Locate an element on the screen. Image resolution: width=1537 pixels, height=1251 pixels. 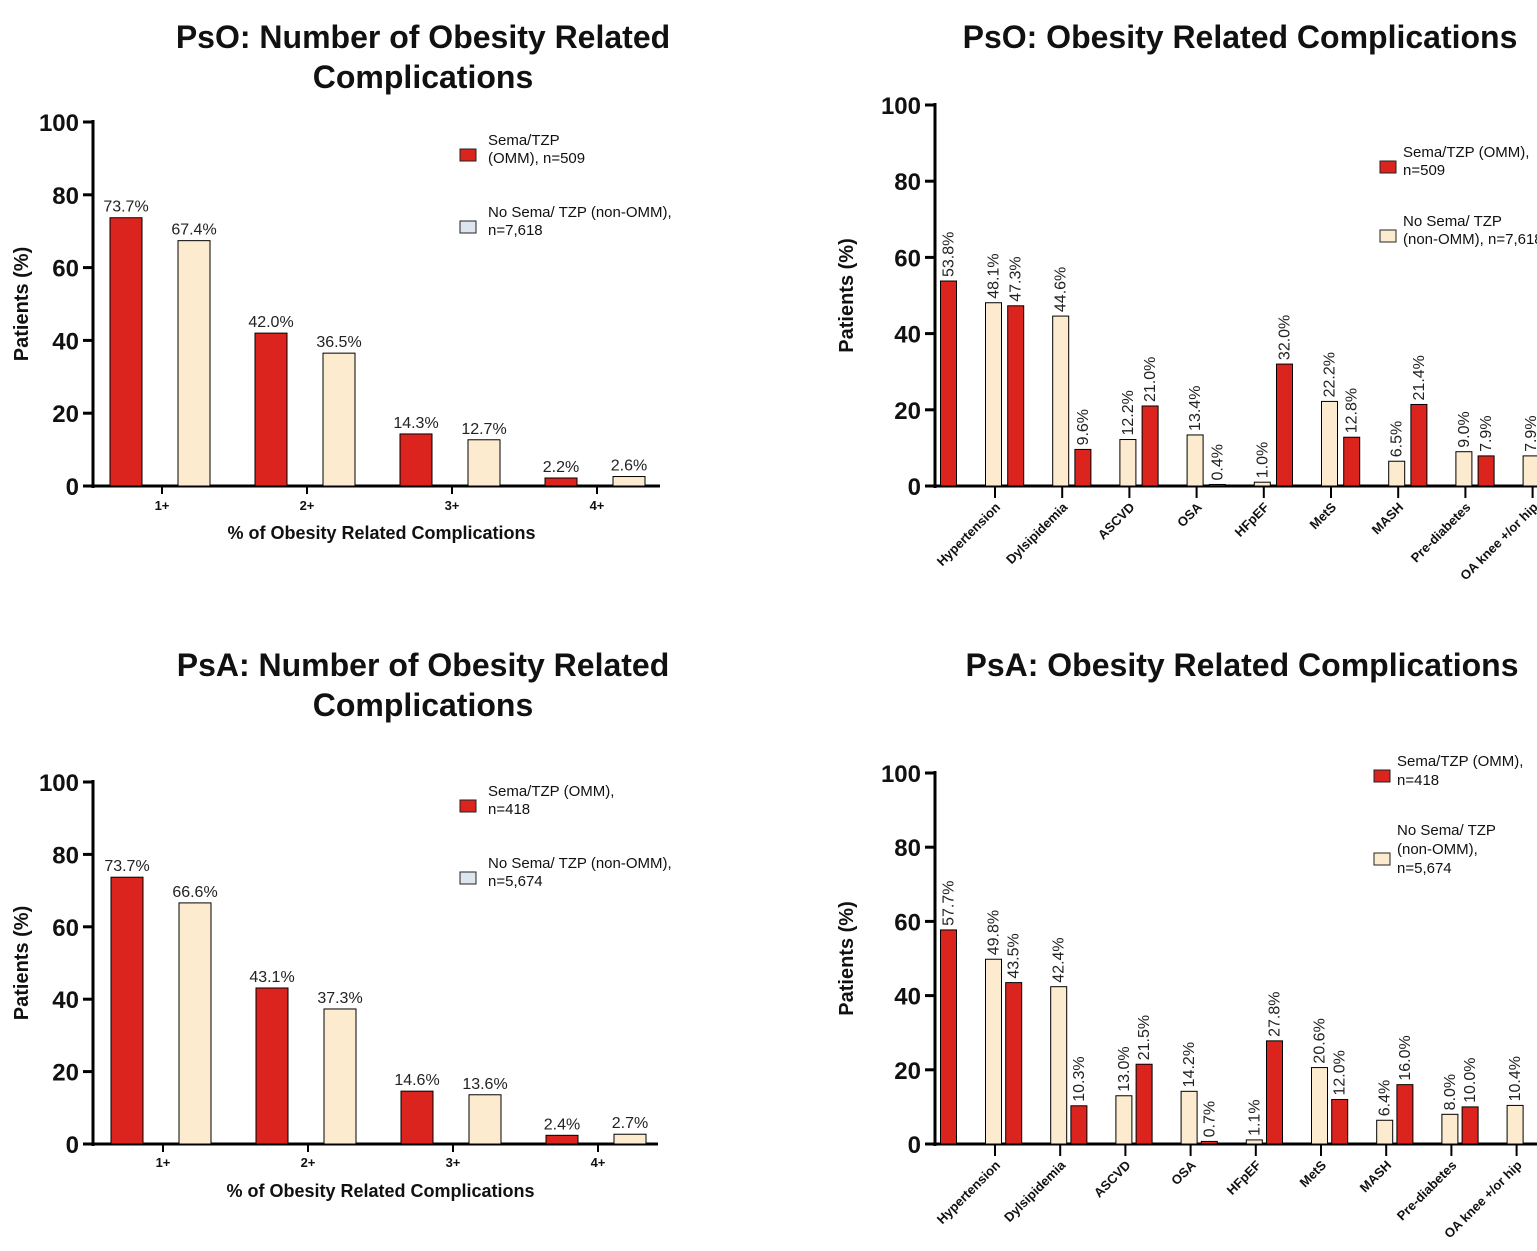
data-label: 6.5% is located at coordinates (1397, 439).